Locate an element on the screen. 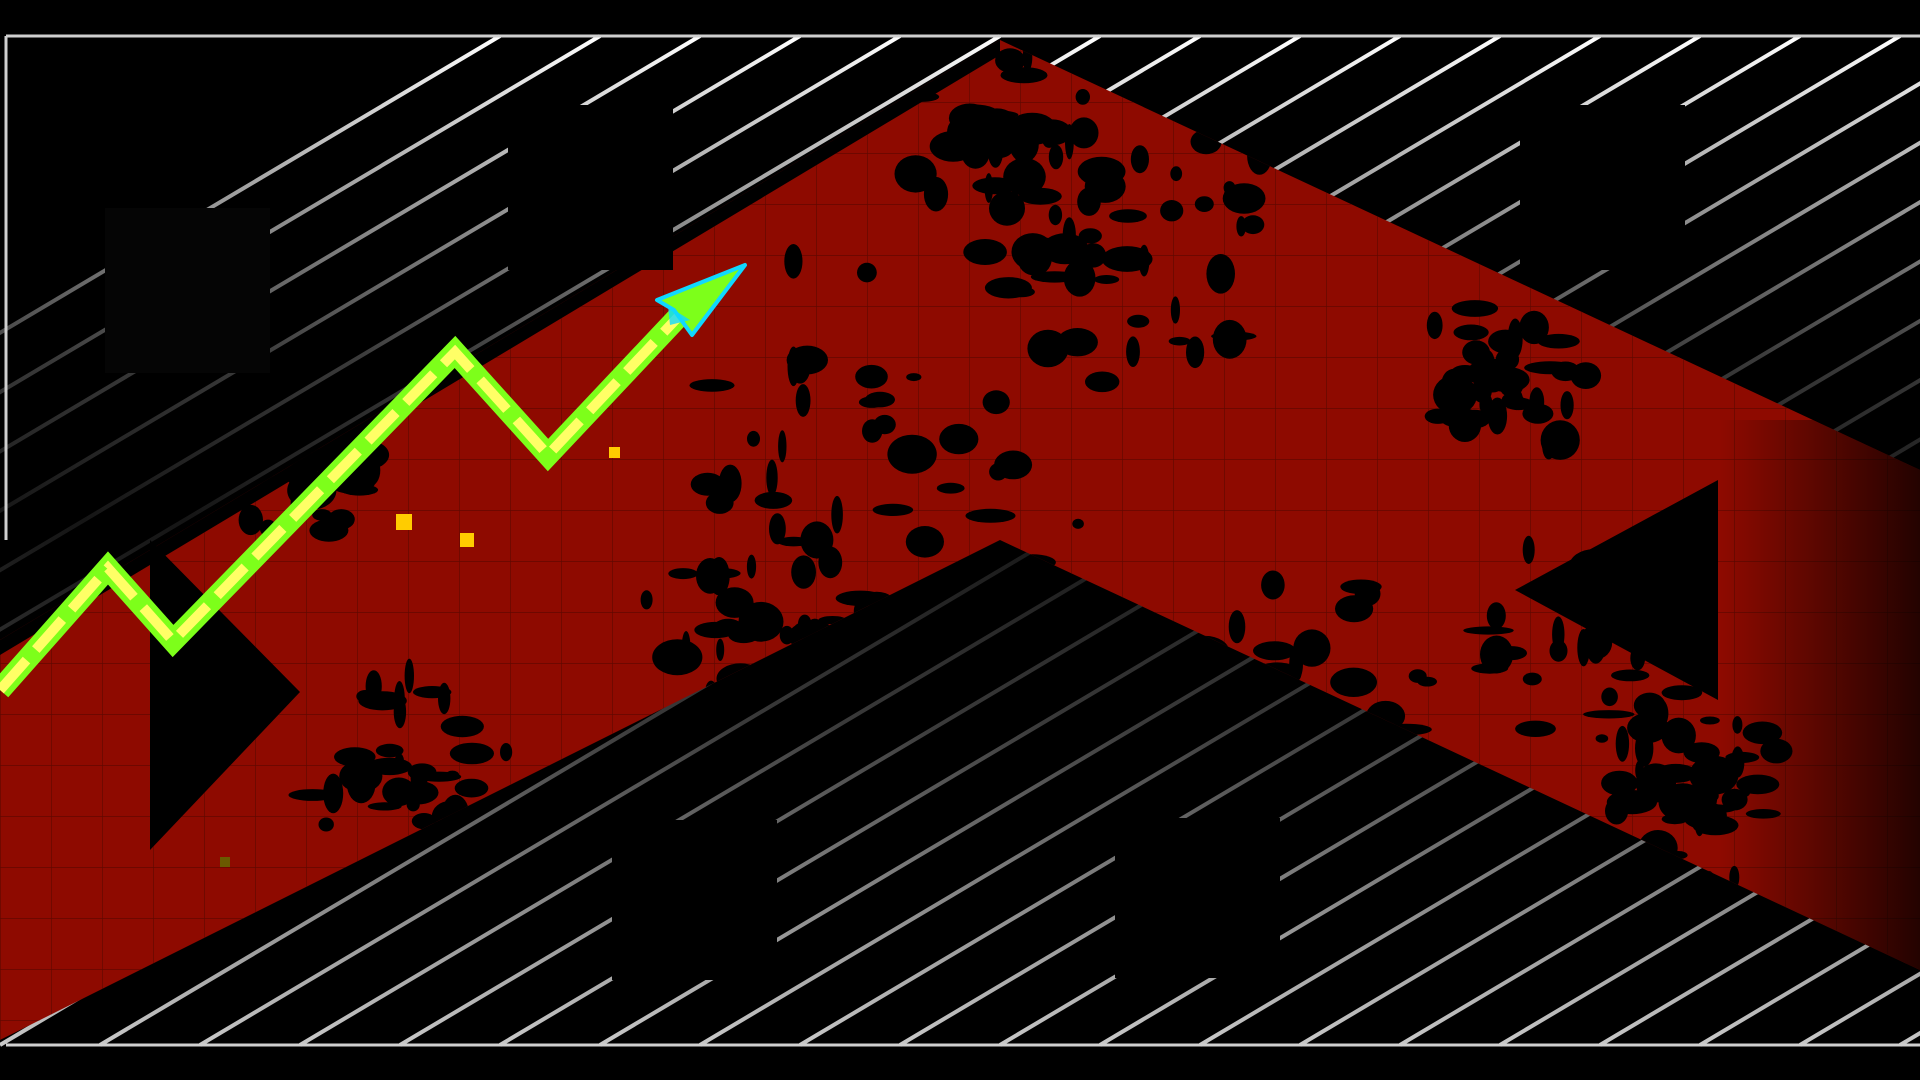 The image size is (1920, 1080). wave-arrow-icon is located at coordinates (701, 300).